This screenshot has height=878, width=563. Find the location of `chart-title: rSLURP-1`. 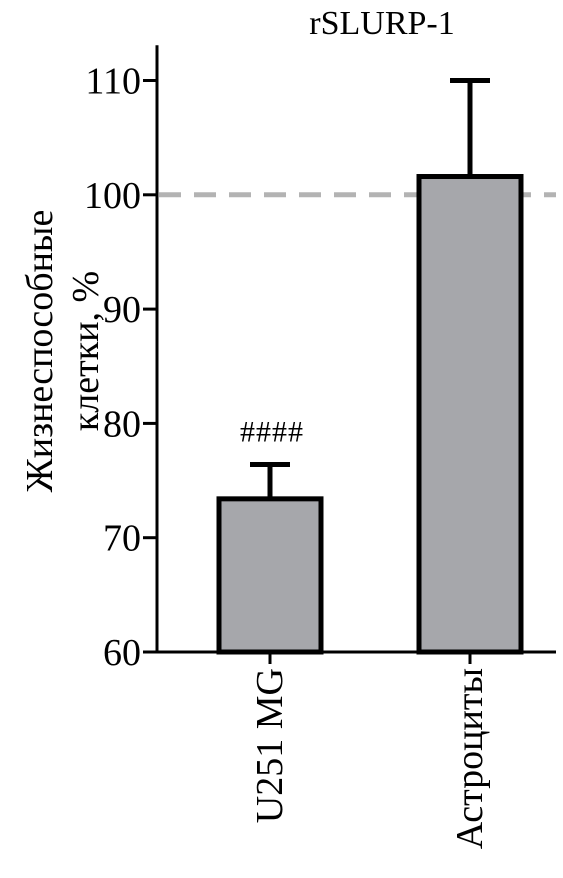

chart-title: rSLURP-1 is located at coordinates (381, 23).